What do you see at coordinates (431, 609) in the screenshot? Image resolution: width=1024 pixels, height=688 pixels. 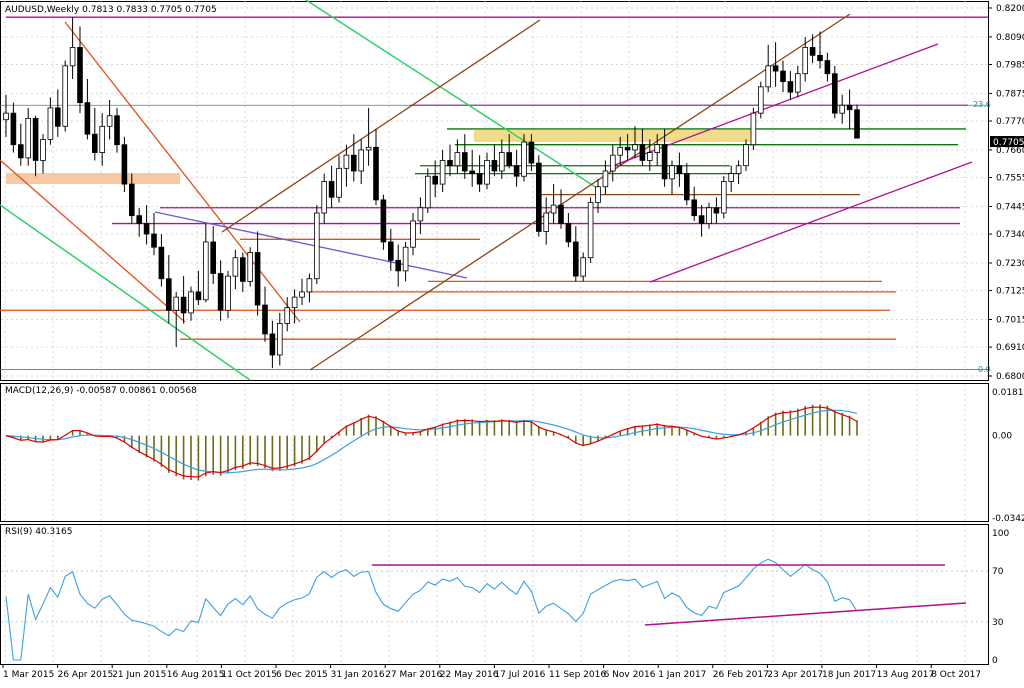 I see `rsi-line` at bounding box center [431, 609].